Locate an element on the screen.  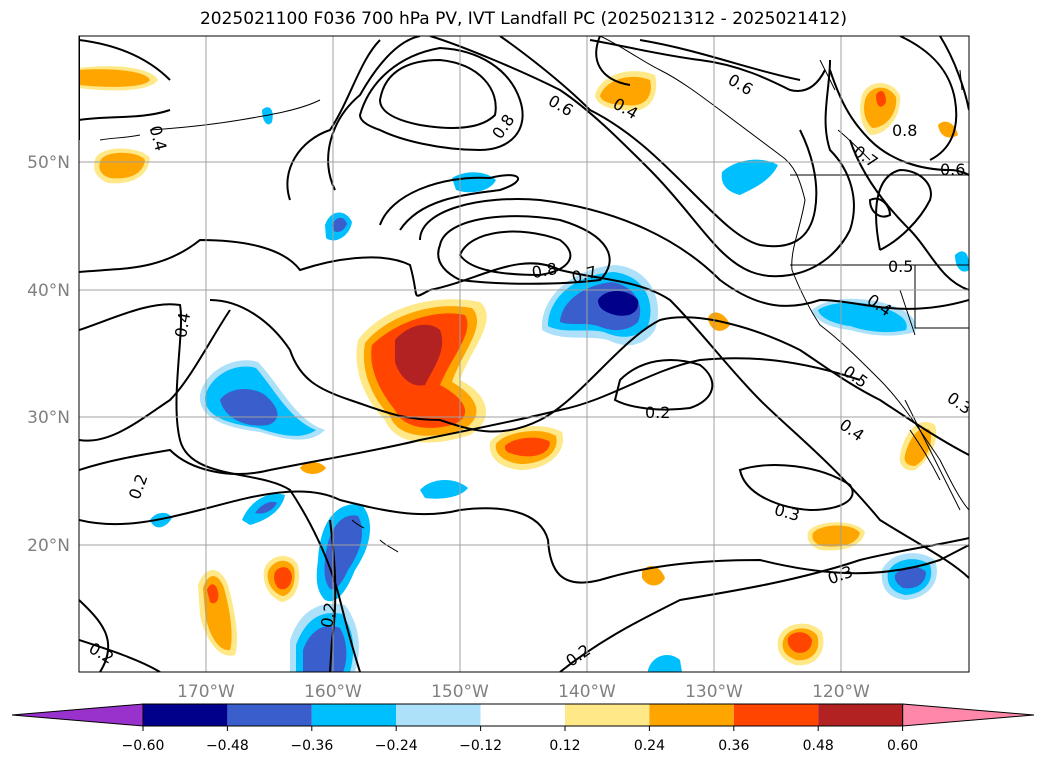
colorbar-tick-label: −0.48 is located at coordinates (227, 746).